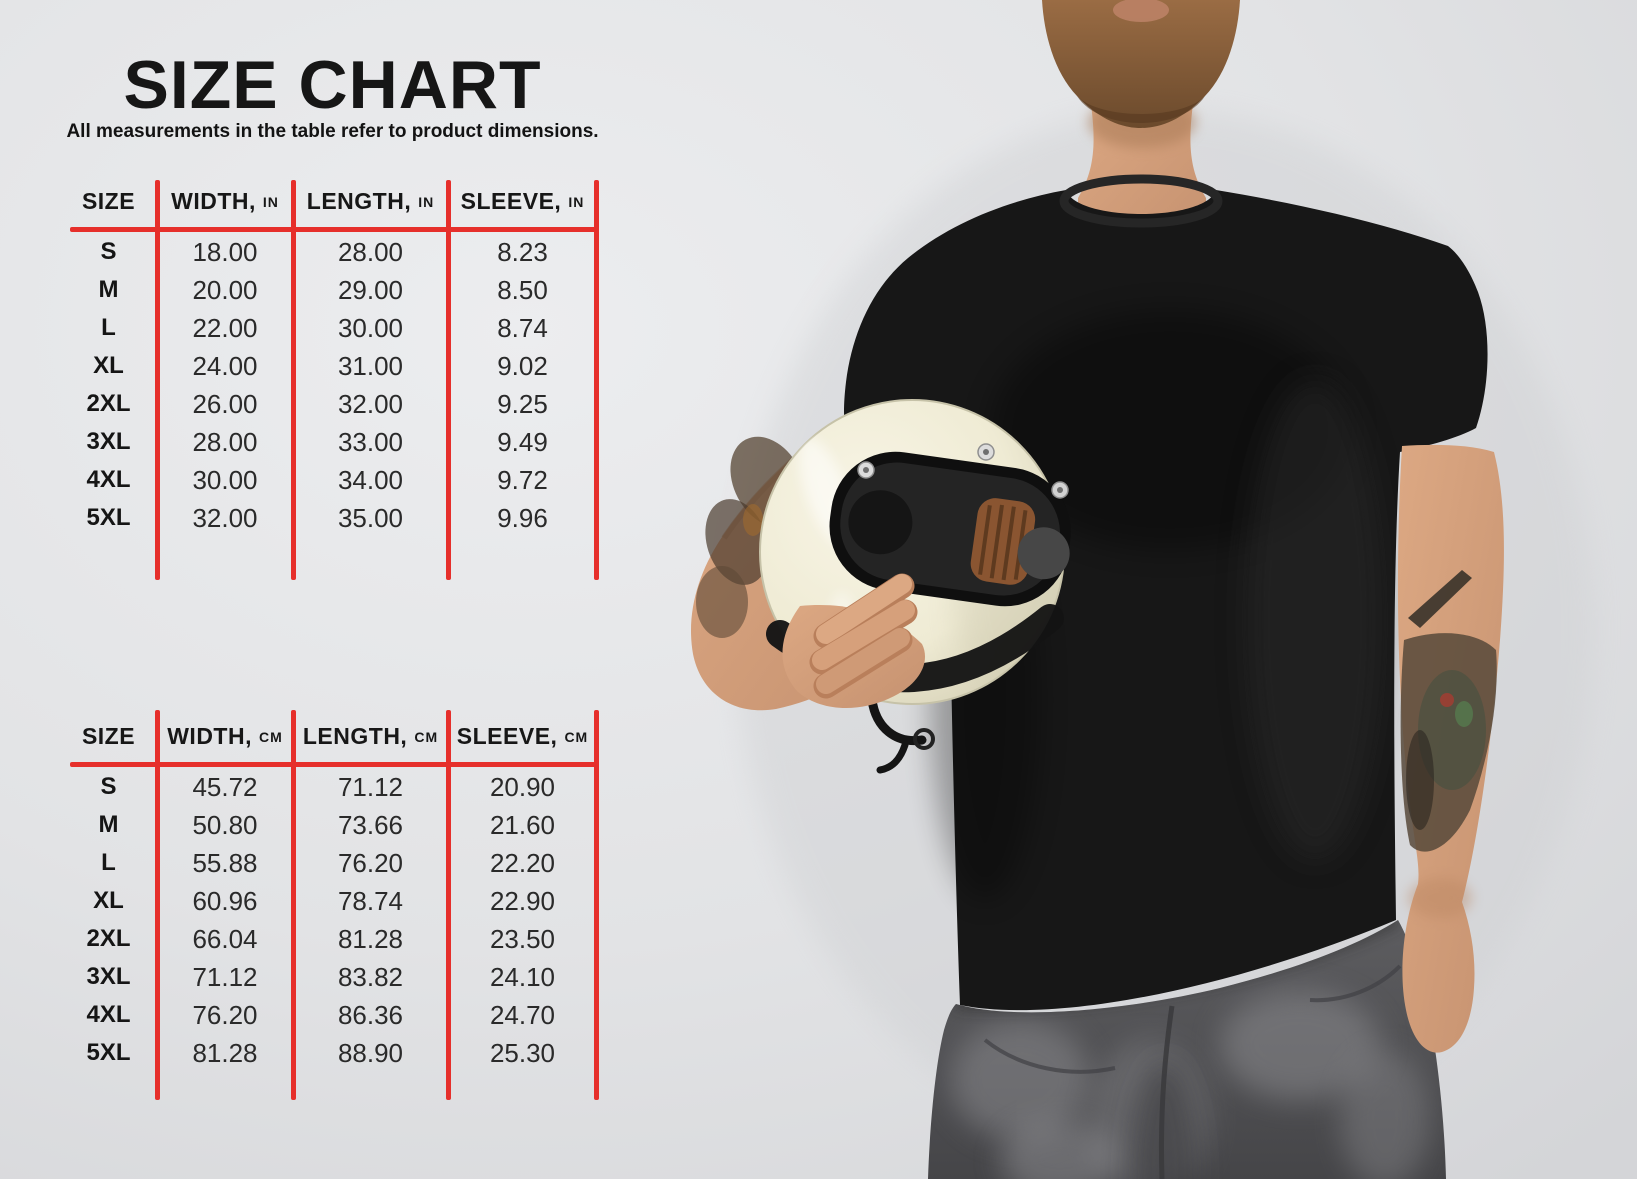 This screenshot has width=1637, height=1179. Describe the element at coordinates (225, 824) in the screenshot. I see `width-value: 50.80` at that location.